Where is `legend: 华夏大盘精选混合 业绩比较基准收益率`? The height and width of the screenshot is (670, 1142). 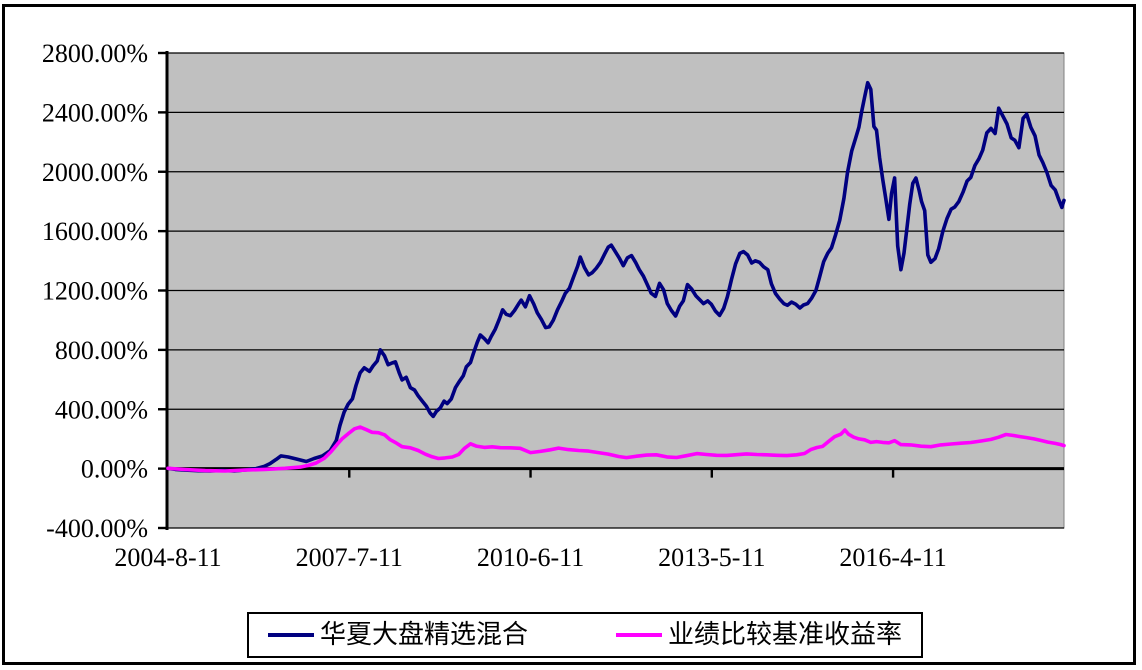
legend: 华夏大盘精选混合 业绩比较基准收益率 is located at coordinates (585, 635).